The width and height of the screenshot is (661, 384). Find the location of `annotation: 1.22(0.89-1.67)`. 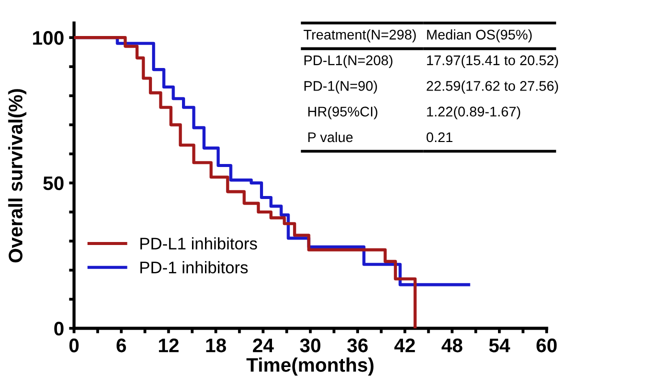

annotation: 1.22(0.89-1.67) is located at coordinates (473, 113).